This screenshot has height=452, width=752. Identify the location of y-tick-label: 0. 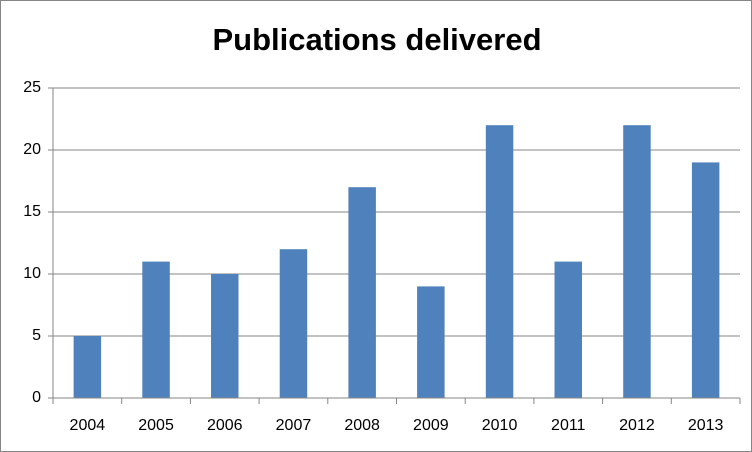
(36, 397).